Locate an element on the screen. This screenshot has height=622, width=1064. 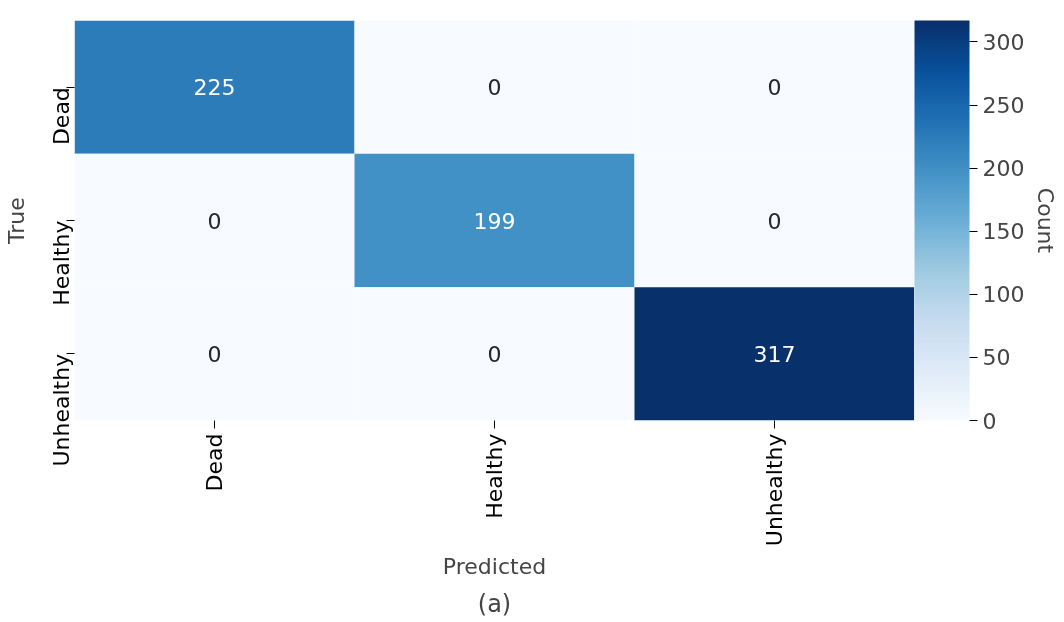
x-axis-title: Predicted is located at coordinates (494, 567).